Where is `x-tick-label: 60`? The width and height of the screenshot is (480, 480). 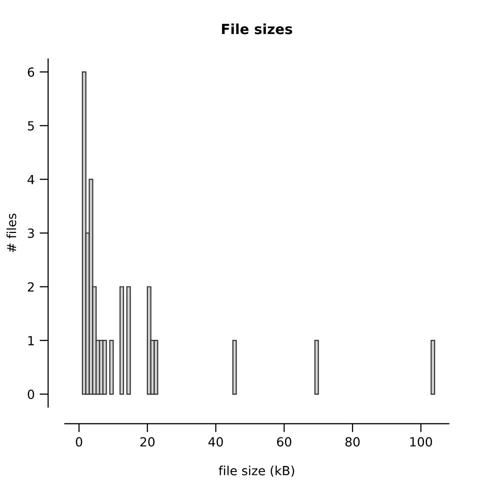 x-tick-label: 60 is located at coordinates (284, 442).